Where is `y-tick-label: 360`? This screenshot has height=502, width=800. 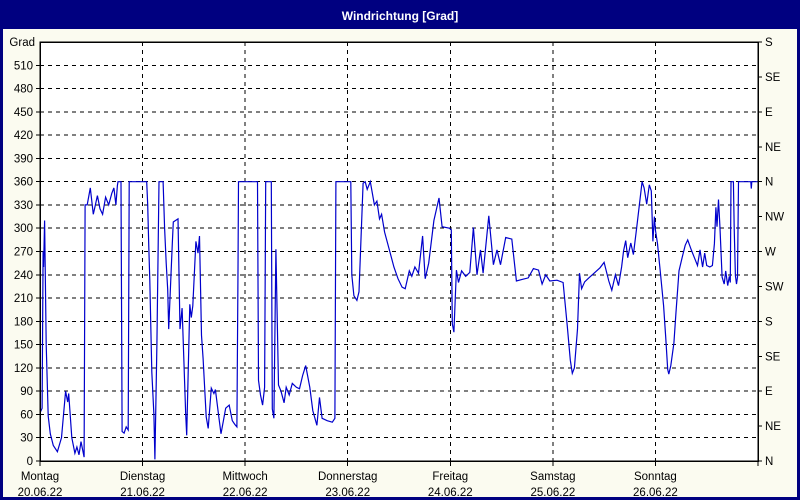 y-tick-label: 360 is located at coordinates (23, 183).